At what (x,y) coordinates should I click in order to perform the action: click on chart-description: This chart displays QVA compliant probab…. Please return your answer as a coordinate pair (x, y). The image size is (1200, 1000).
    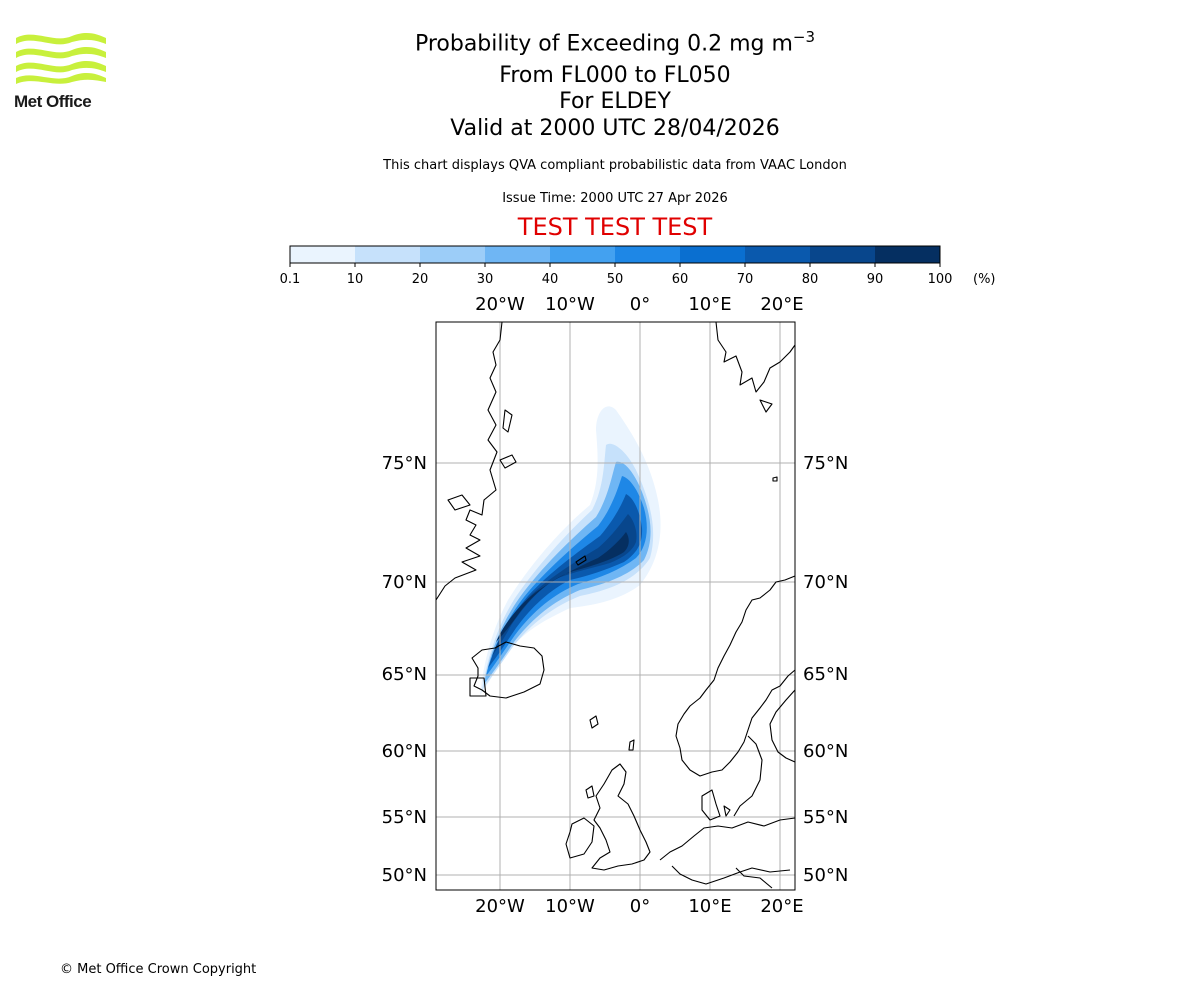
    Looking at the image, I should click on (615, 165).